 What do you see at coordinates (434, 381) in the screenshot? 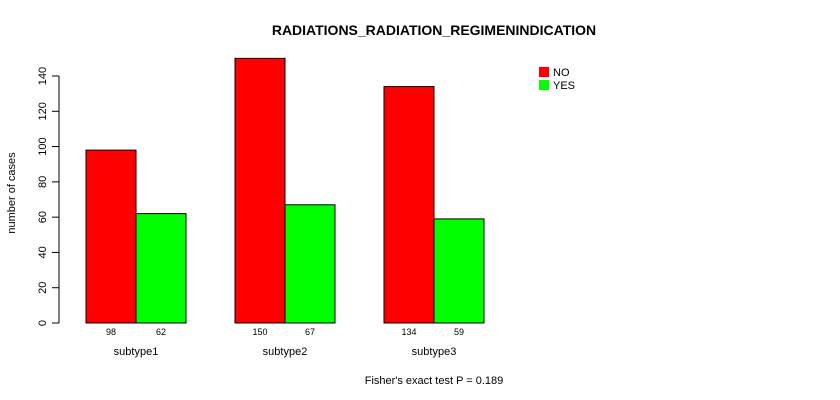
I see `fisher-test-label: Fisher's exact test P = 0.189` at bounding box center [434, 381].